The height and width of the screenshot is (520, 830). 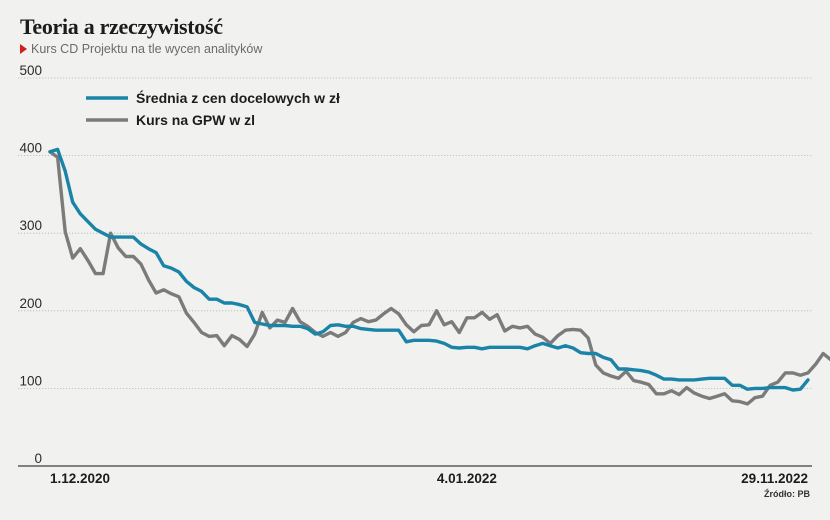 I want to click on red-triangle-icon, so click(x=23, y=49).